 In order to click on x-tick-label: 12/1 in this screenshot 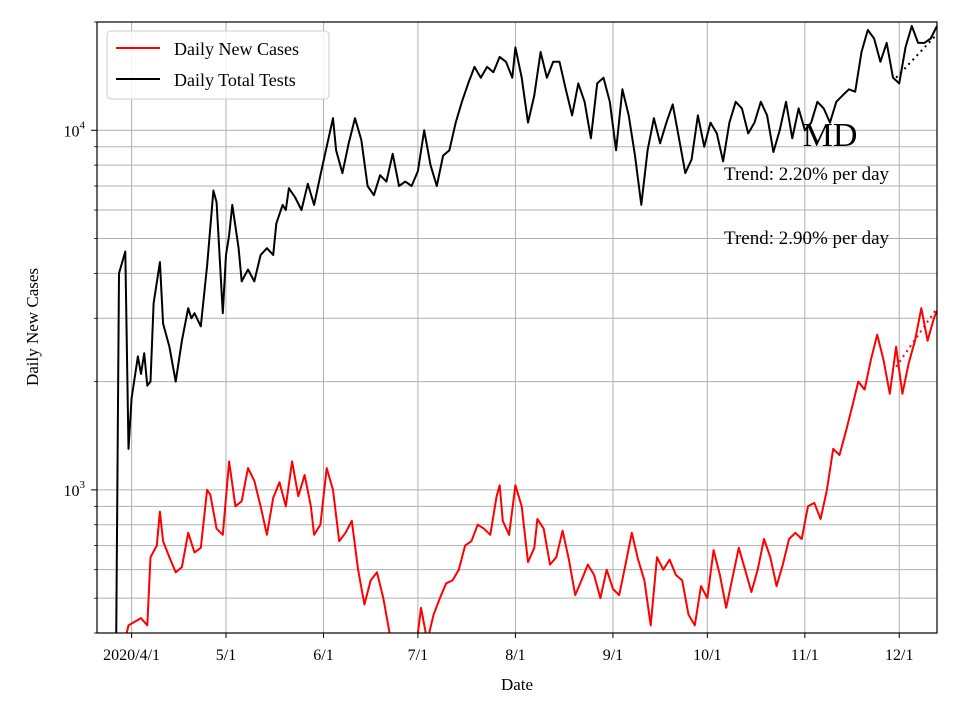, I will do `click(899, 655)`.